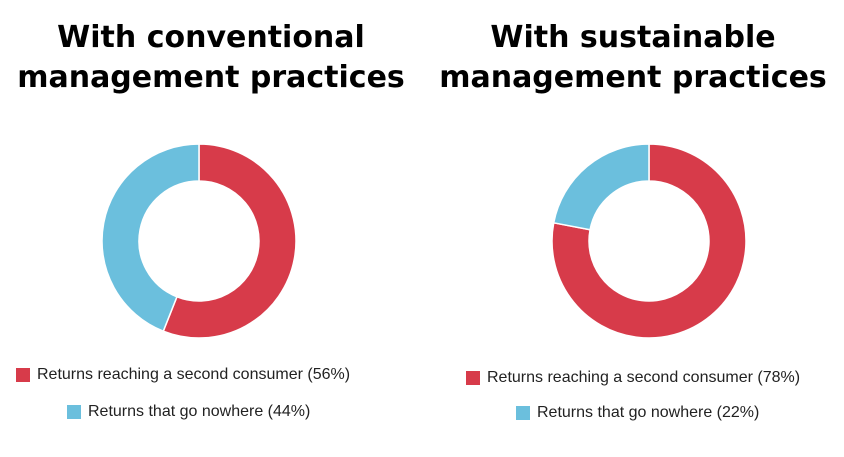 Image resolution: width=844 pixels, height=457 pixels. I want to click on legend-item-nowhere: Returns that go nowhere (44%), so click(188, 412).